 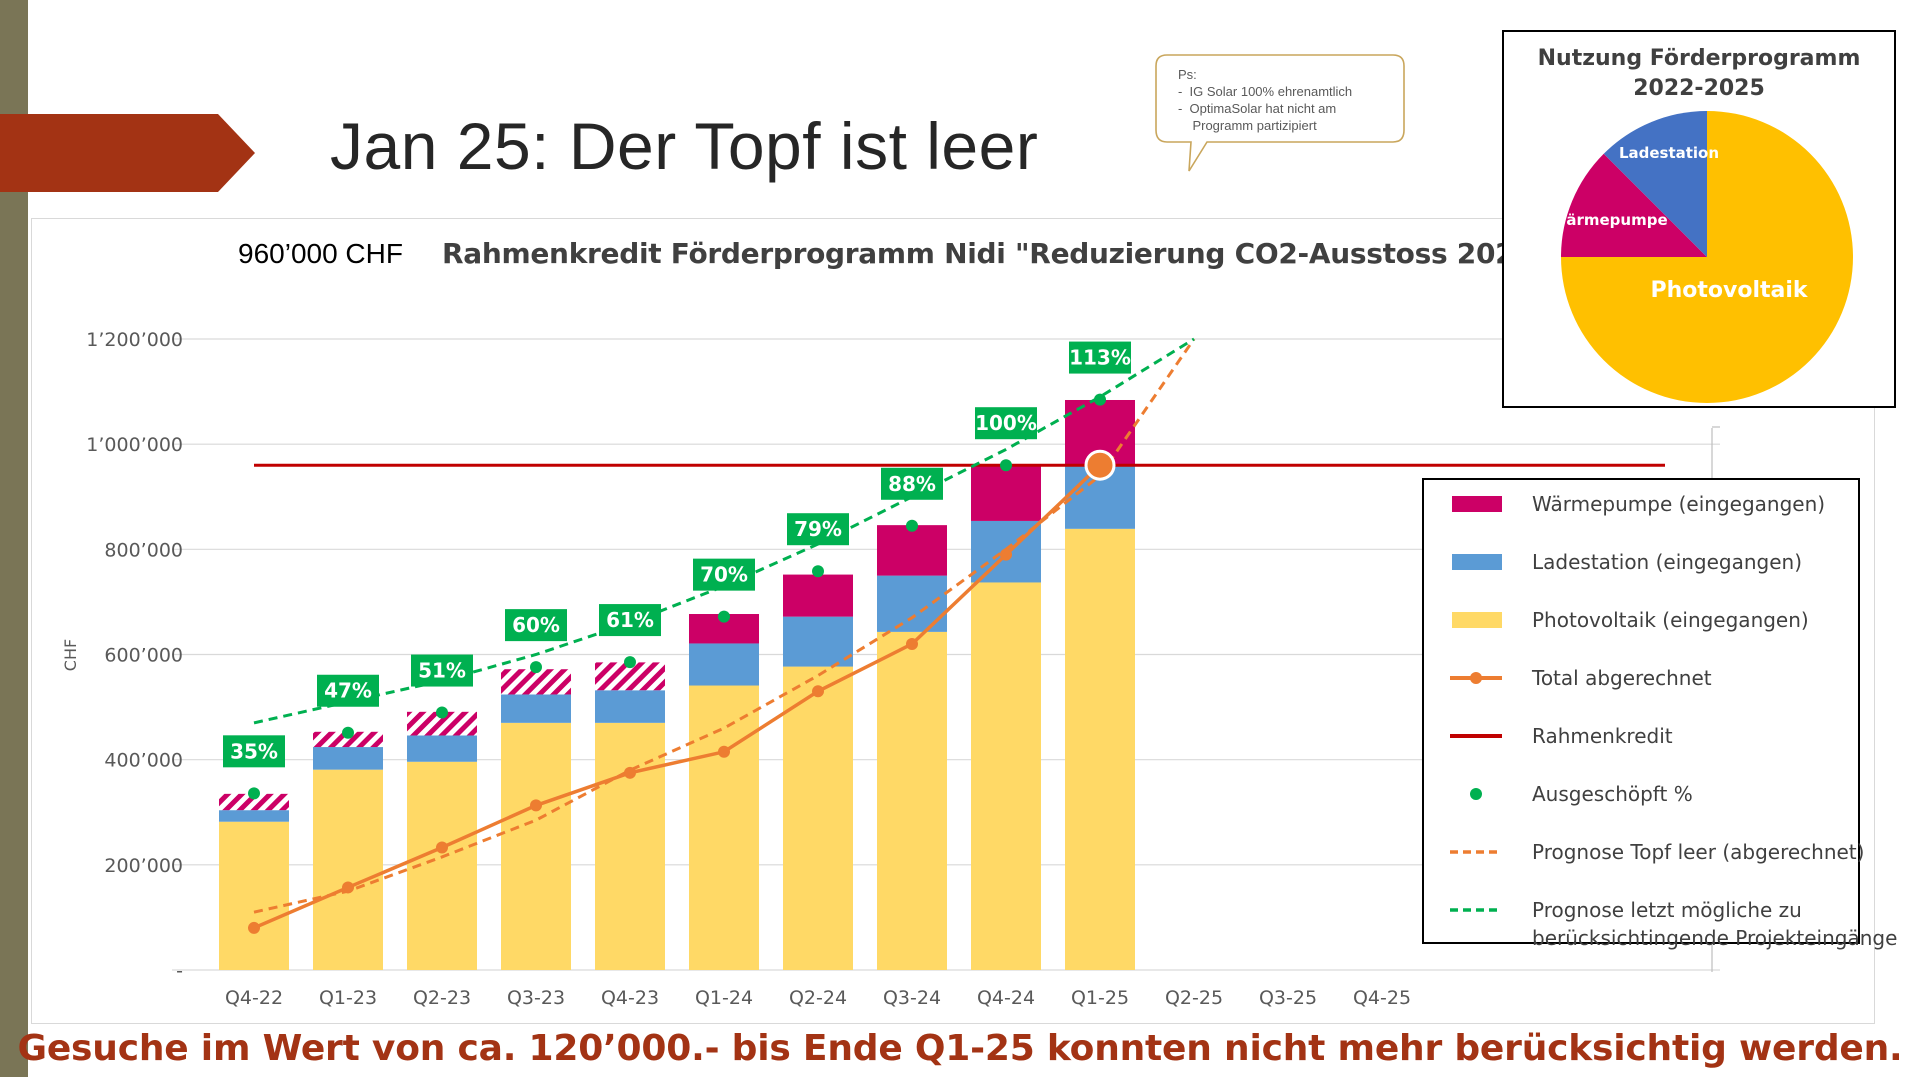 What do you see at coordinates (630, 998) in the screenshot?
I see `x-tick-label: Q4-23` at bounding box center [630, 998].